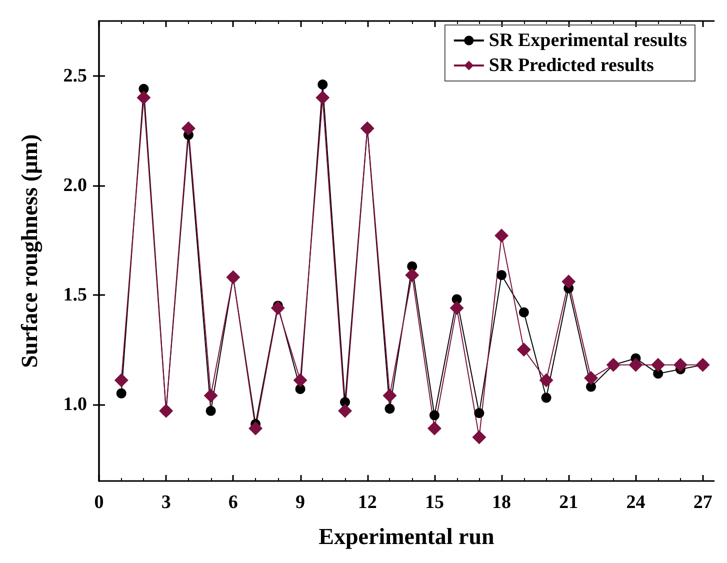 This screenshot has height=563, width=727. Describe the element at coordinates (30, 251) in the screenshot. I see `y-axis-title: Surface roughness (μm)` at that location.